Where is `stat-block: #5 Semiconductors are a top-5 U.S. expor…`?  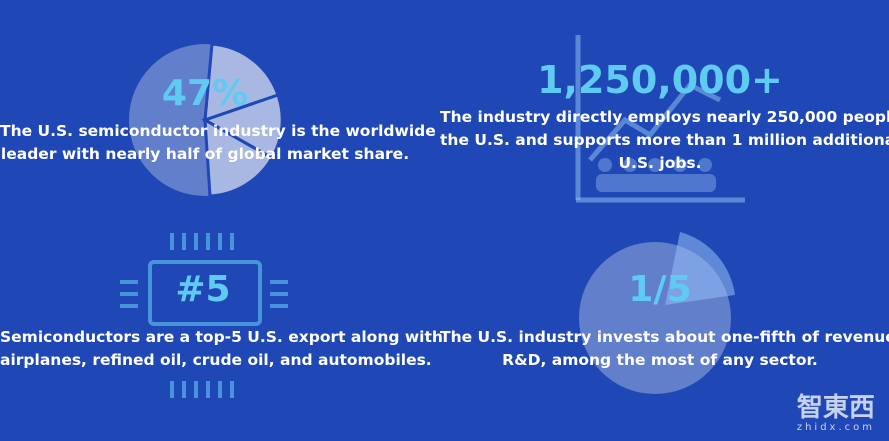 stat-block: #5 Semiconductors are a top-5 U.S. expor… is located at coordinates (221, 320).